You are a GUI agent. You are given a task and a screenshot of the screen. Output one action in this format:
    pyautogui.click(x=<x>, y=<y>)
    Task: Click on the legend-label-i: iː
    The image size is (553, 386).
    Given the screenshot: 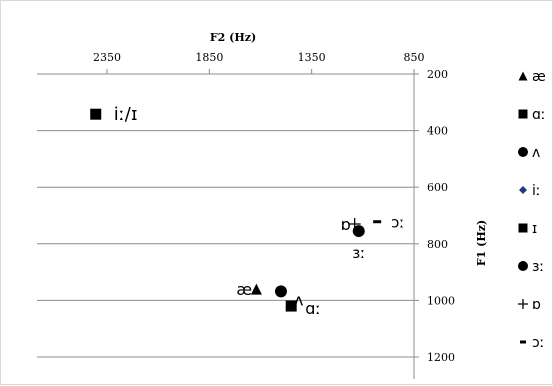 What is the action you would take?
    pyautogui.click(x=536, y=191)
    